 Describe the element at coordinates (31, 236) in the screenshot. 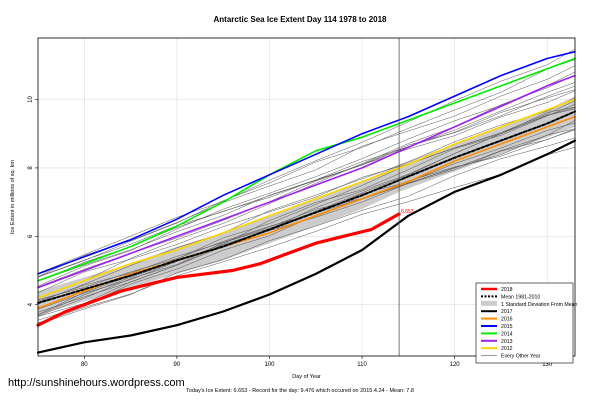

I see `y-tick-label: 6` at that location.